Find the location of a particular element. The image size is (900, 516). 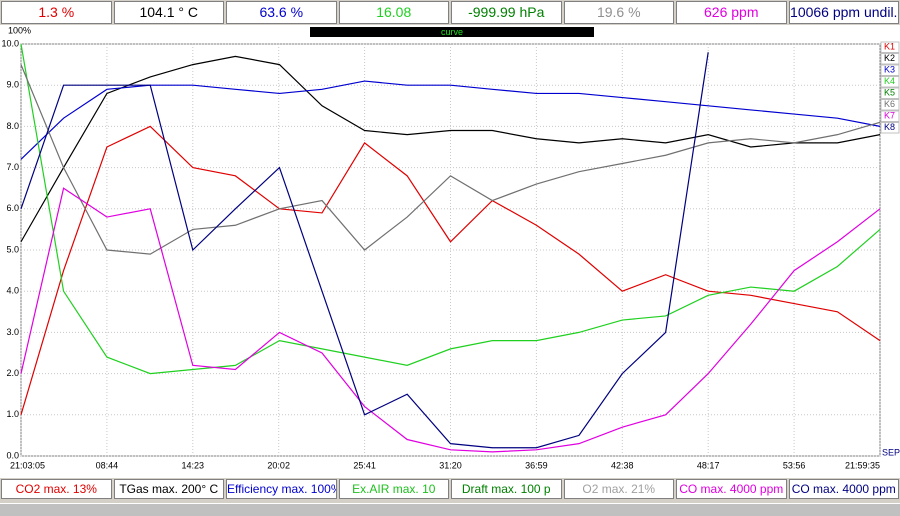

curve-bar is located at coordinates (452, 32).